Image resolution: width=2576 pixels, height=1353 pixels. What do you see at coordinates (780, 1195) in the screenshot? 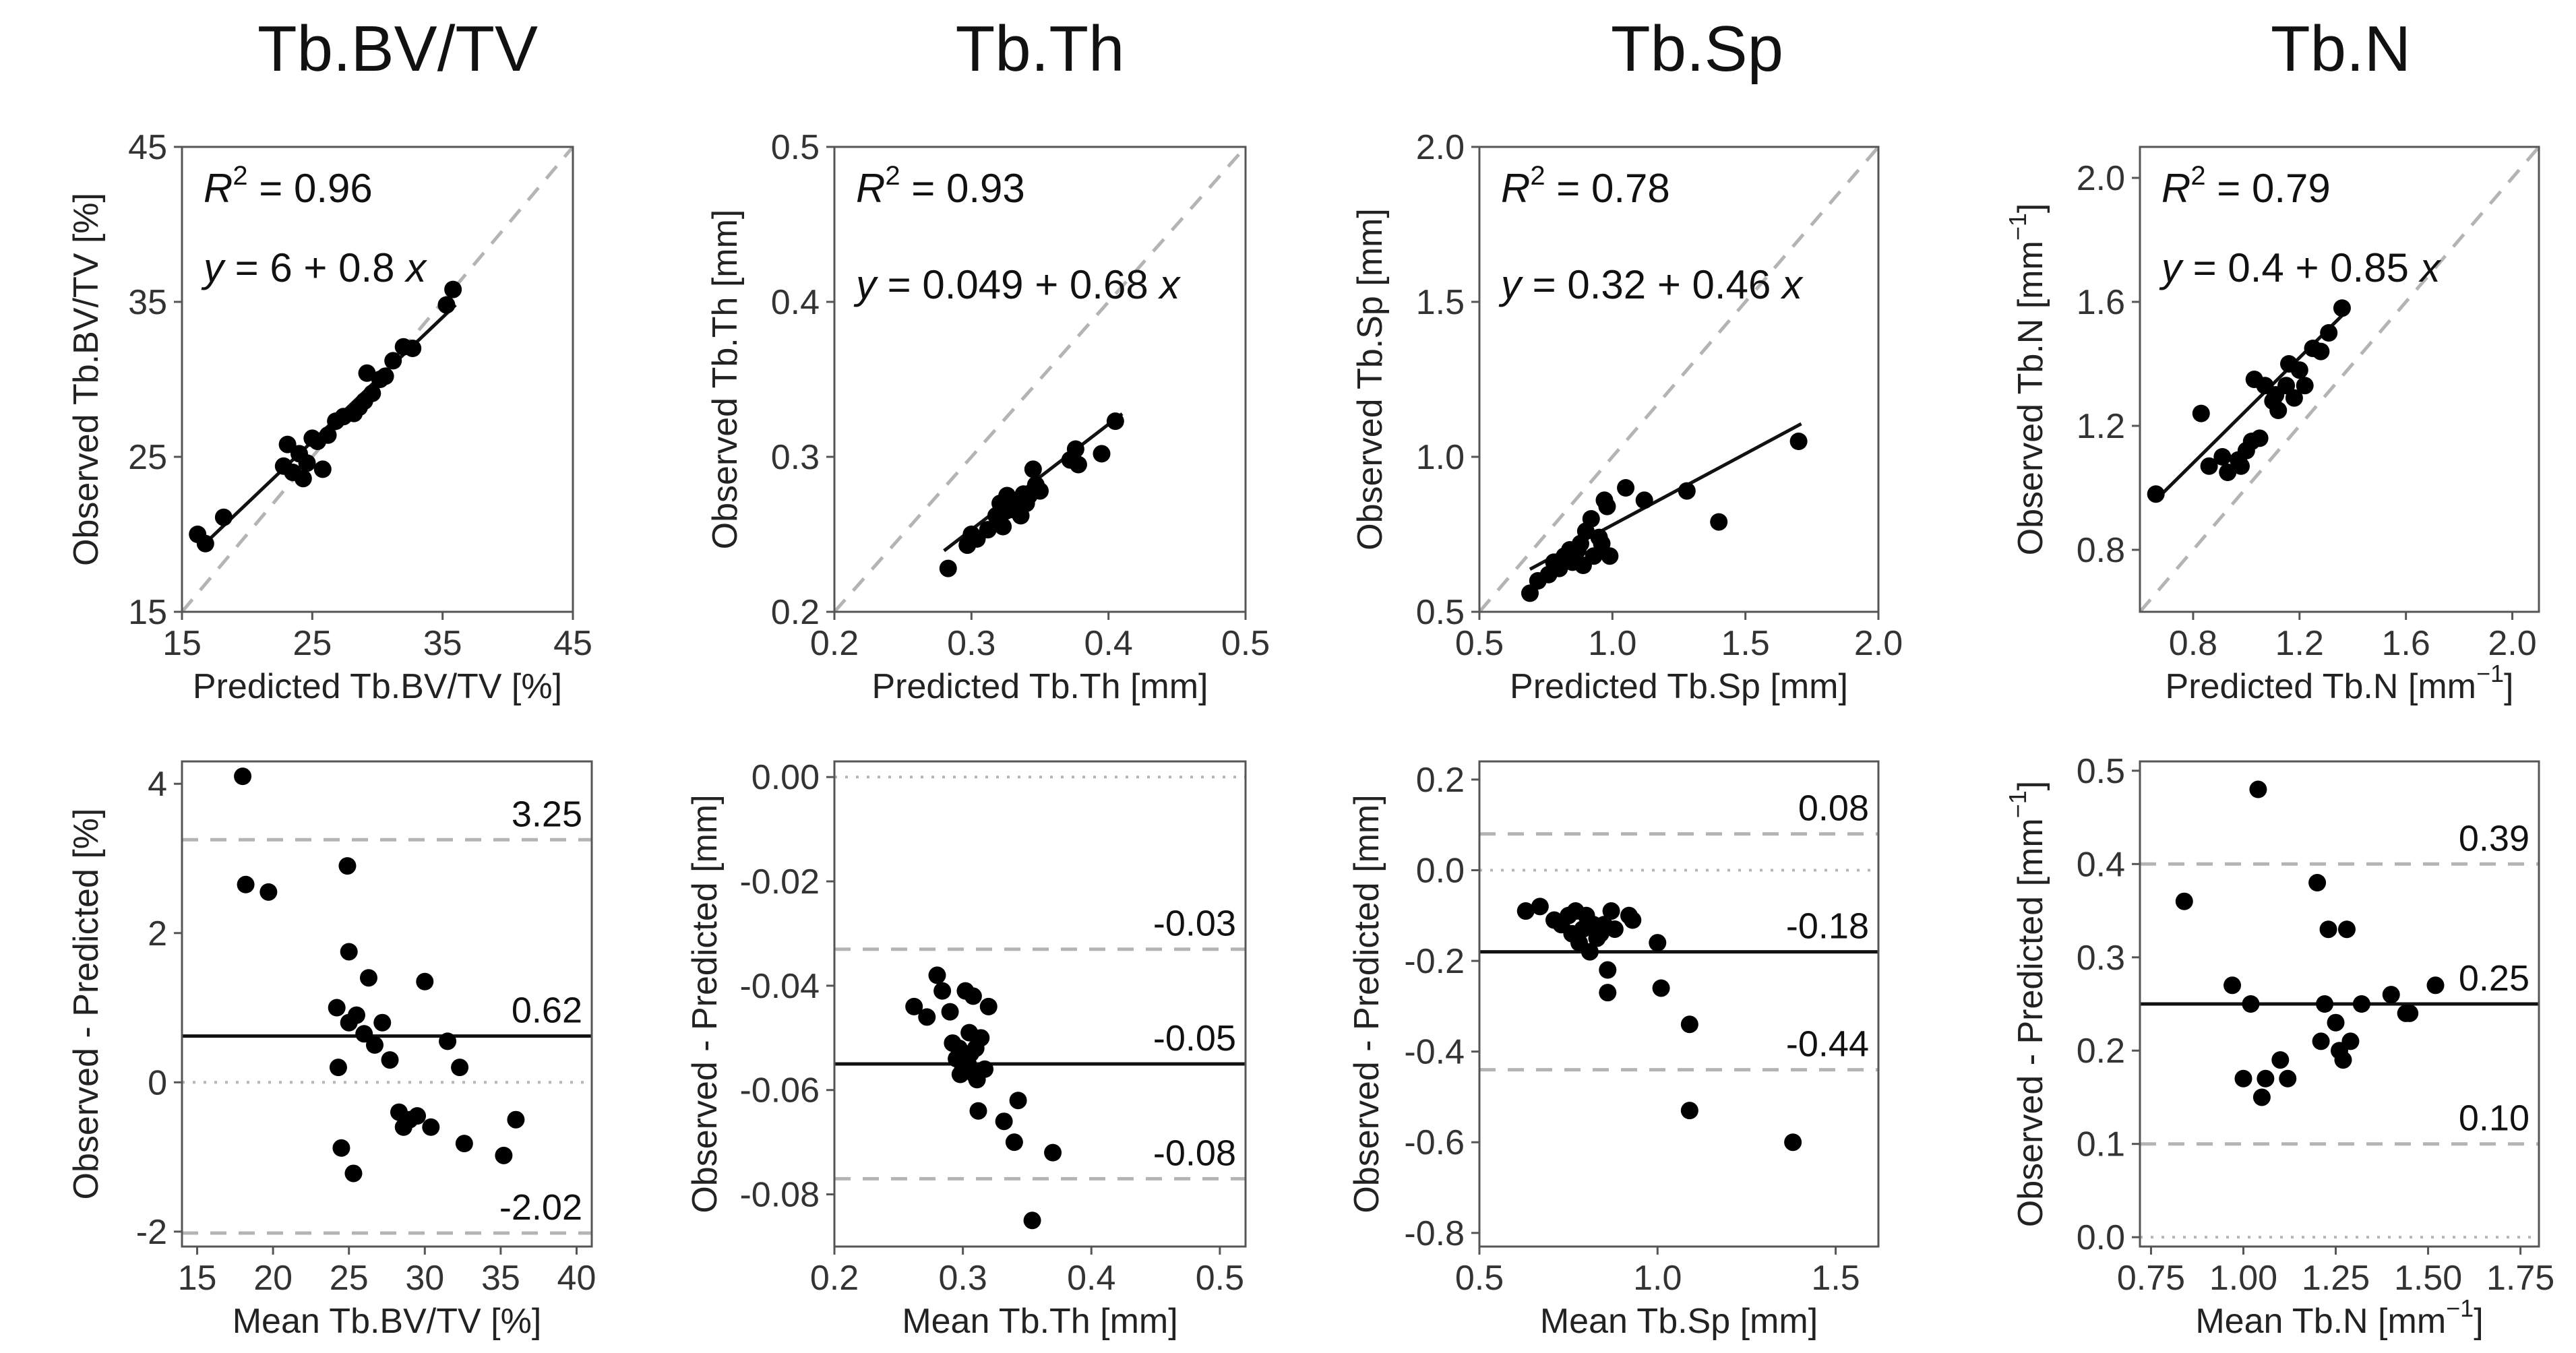
I see `y-tick-label: -0.08` at bounding box center [780, 1195].